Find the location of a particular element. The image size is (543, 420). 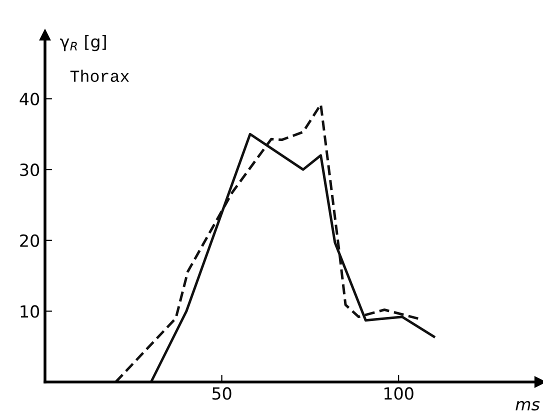

x-axis-title: ms is located at coordinates (528, 405).